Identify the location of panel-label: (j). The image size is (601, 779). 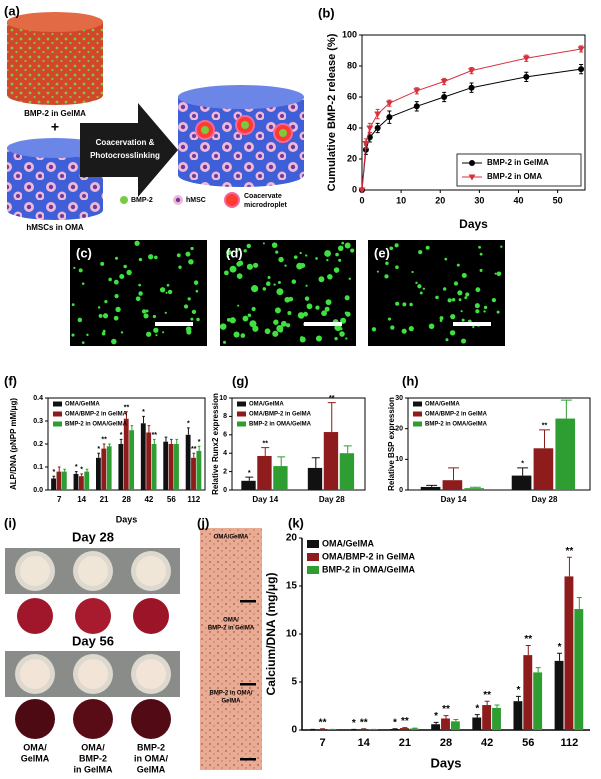
(203, 522).